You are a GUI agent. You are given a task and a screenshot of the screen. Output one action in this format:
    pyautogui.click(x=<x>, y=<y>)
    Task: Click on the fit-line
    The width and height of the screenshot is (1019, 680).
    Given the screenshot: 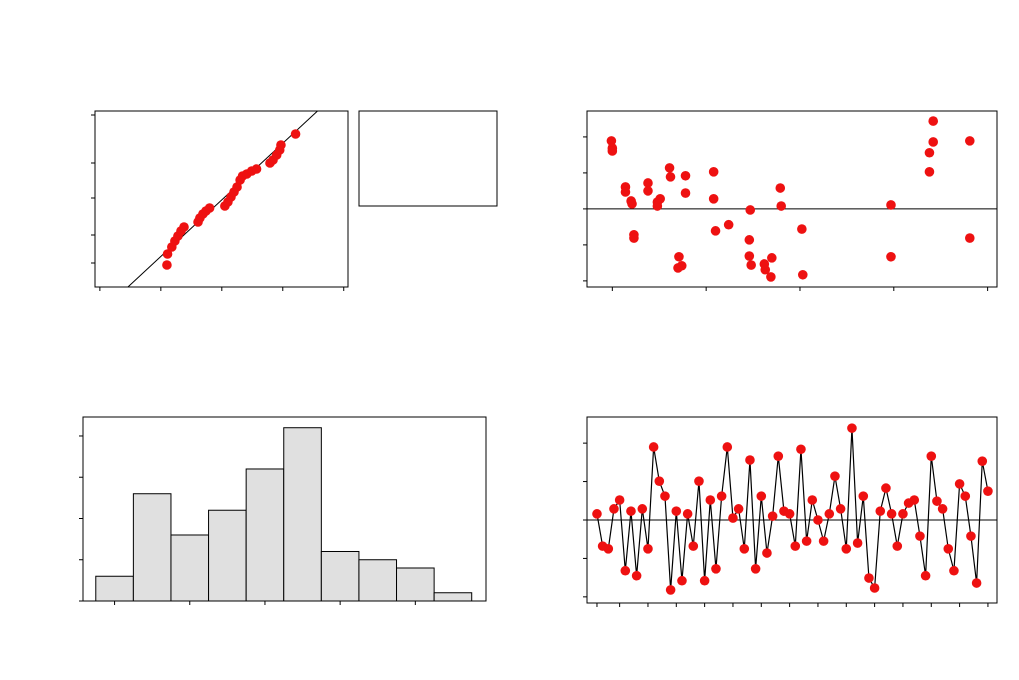 What is the action you would take?
    pyautogui.click(x=222, y=199)
    